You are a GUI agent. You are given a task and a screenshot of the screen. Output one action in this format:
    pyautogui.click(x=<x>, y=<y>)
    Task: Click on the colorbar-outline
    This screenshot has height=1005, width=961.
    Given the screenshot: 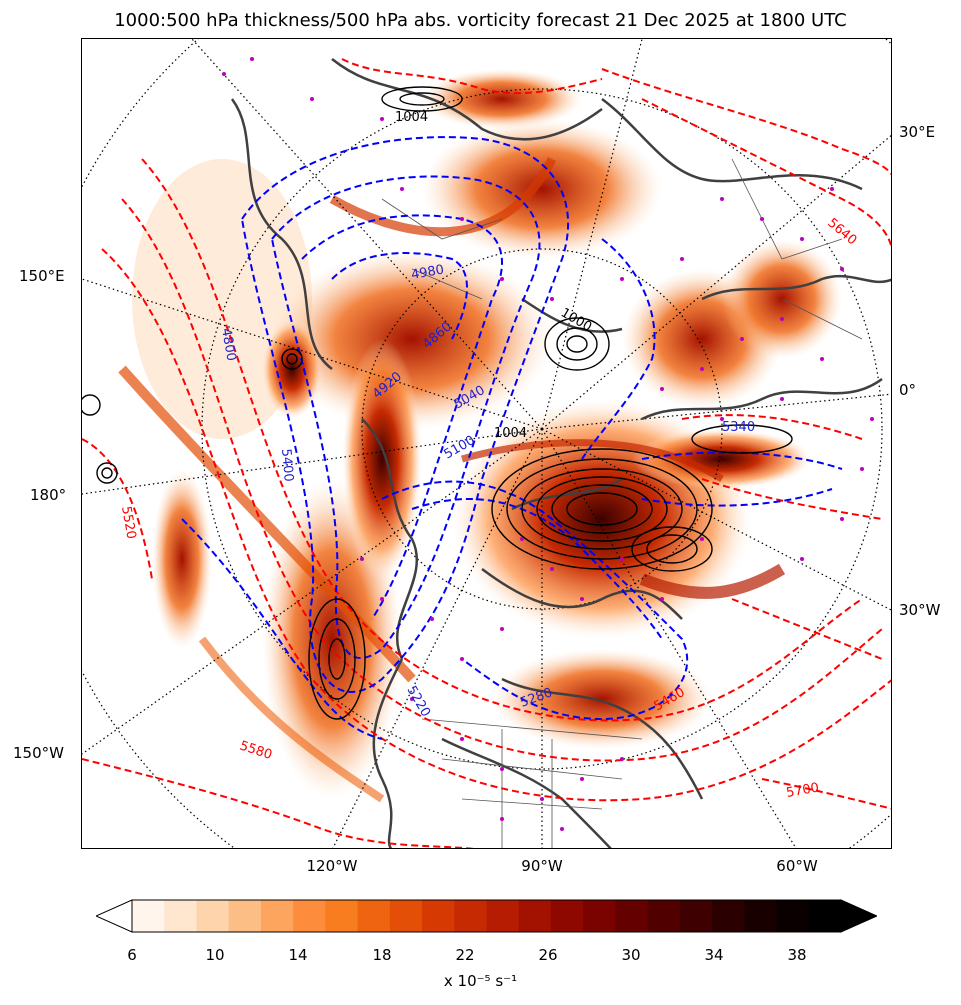 What is the action you would take?
    pyautogui.click(x=486, y=916)
    